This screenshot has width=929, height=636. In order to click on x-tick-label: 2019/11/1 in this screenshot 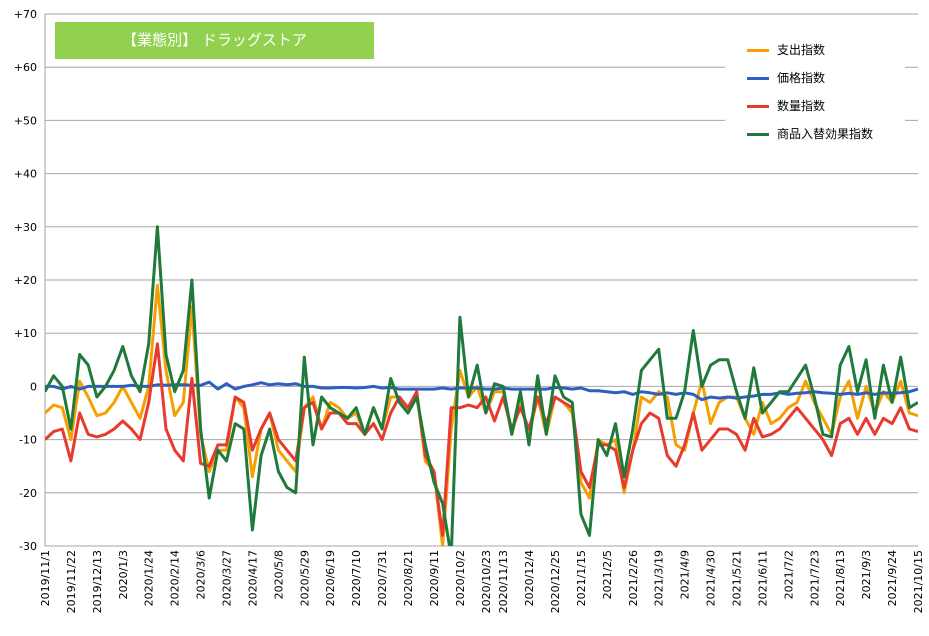, I will do `click(45, 578)`.